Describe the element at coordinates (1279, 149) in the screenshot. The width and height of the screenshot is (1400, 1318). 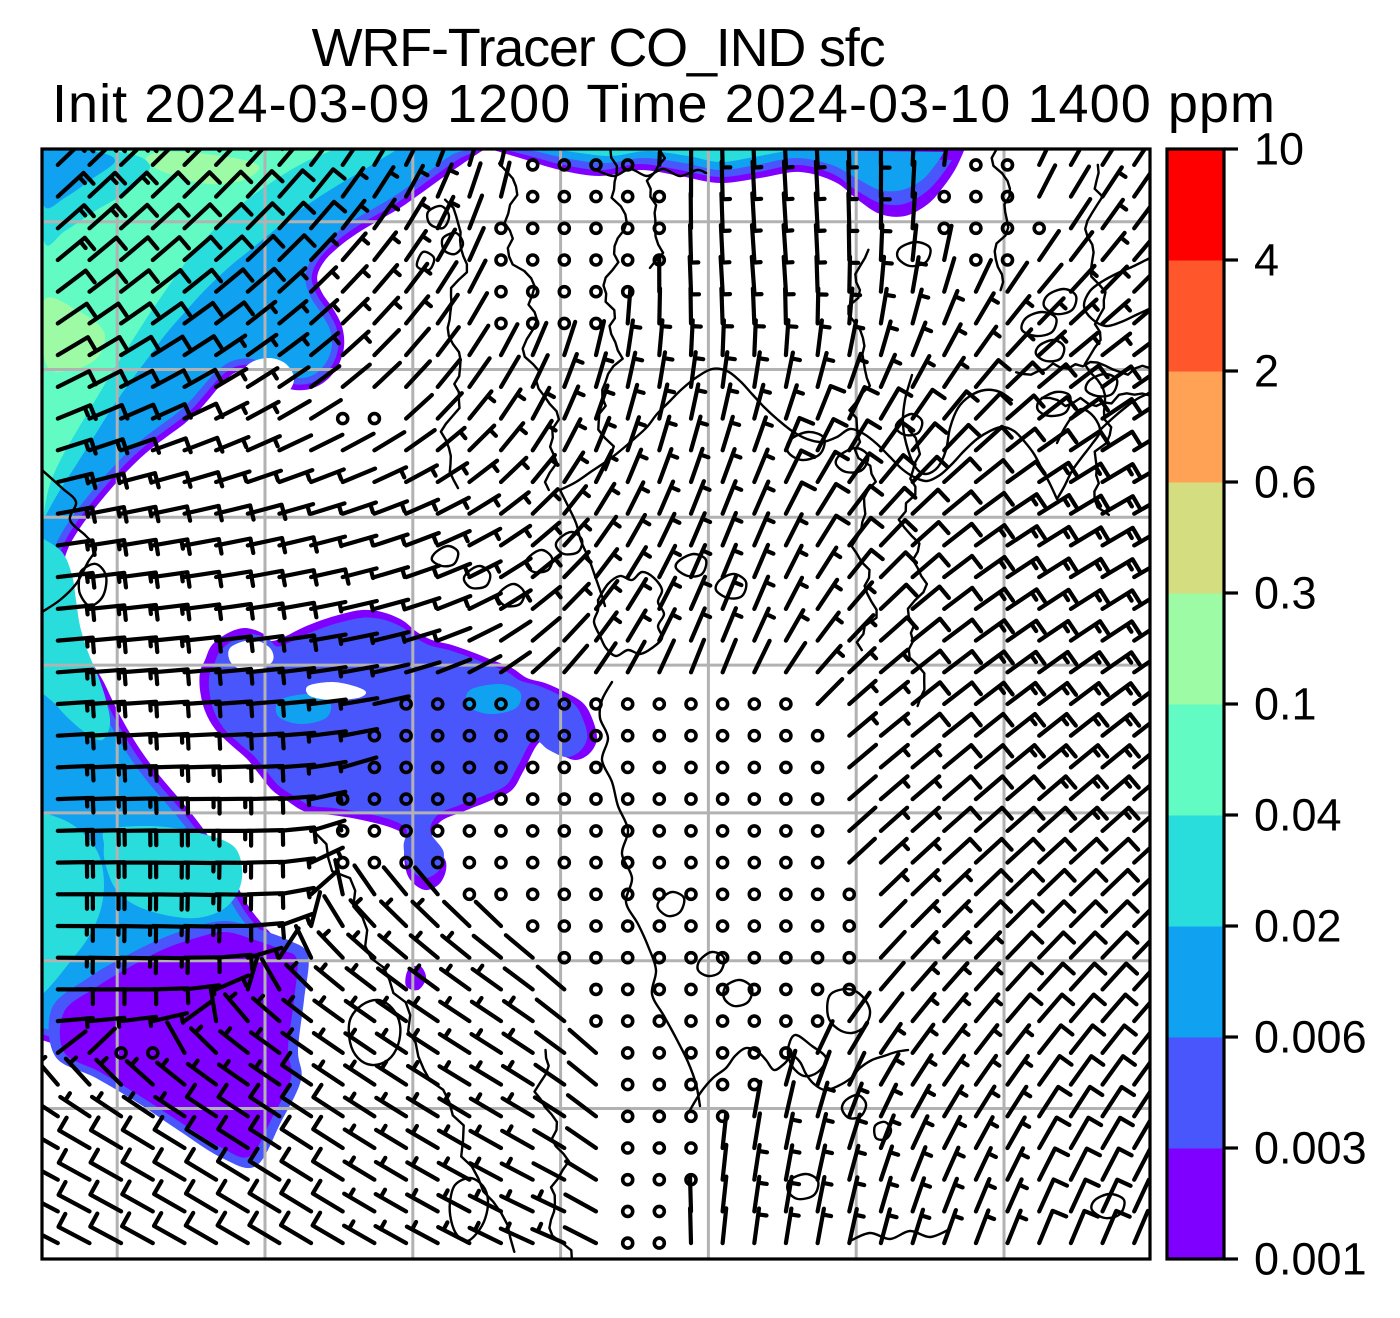
I see `svg-text: 10` at that location.